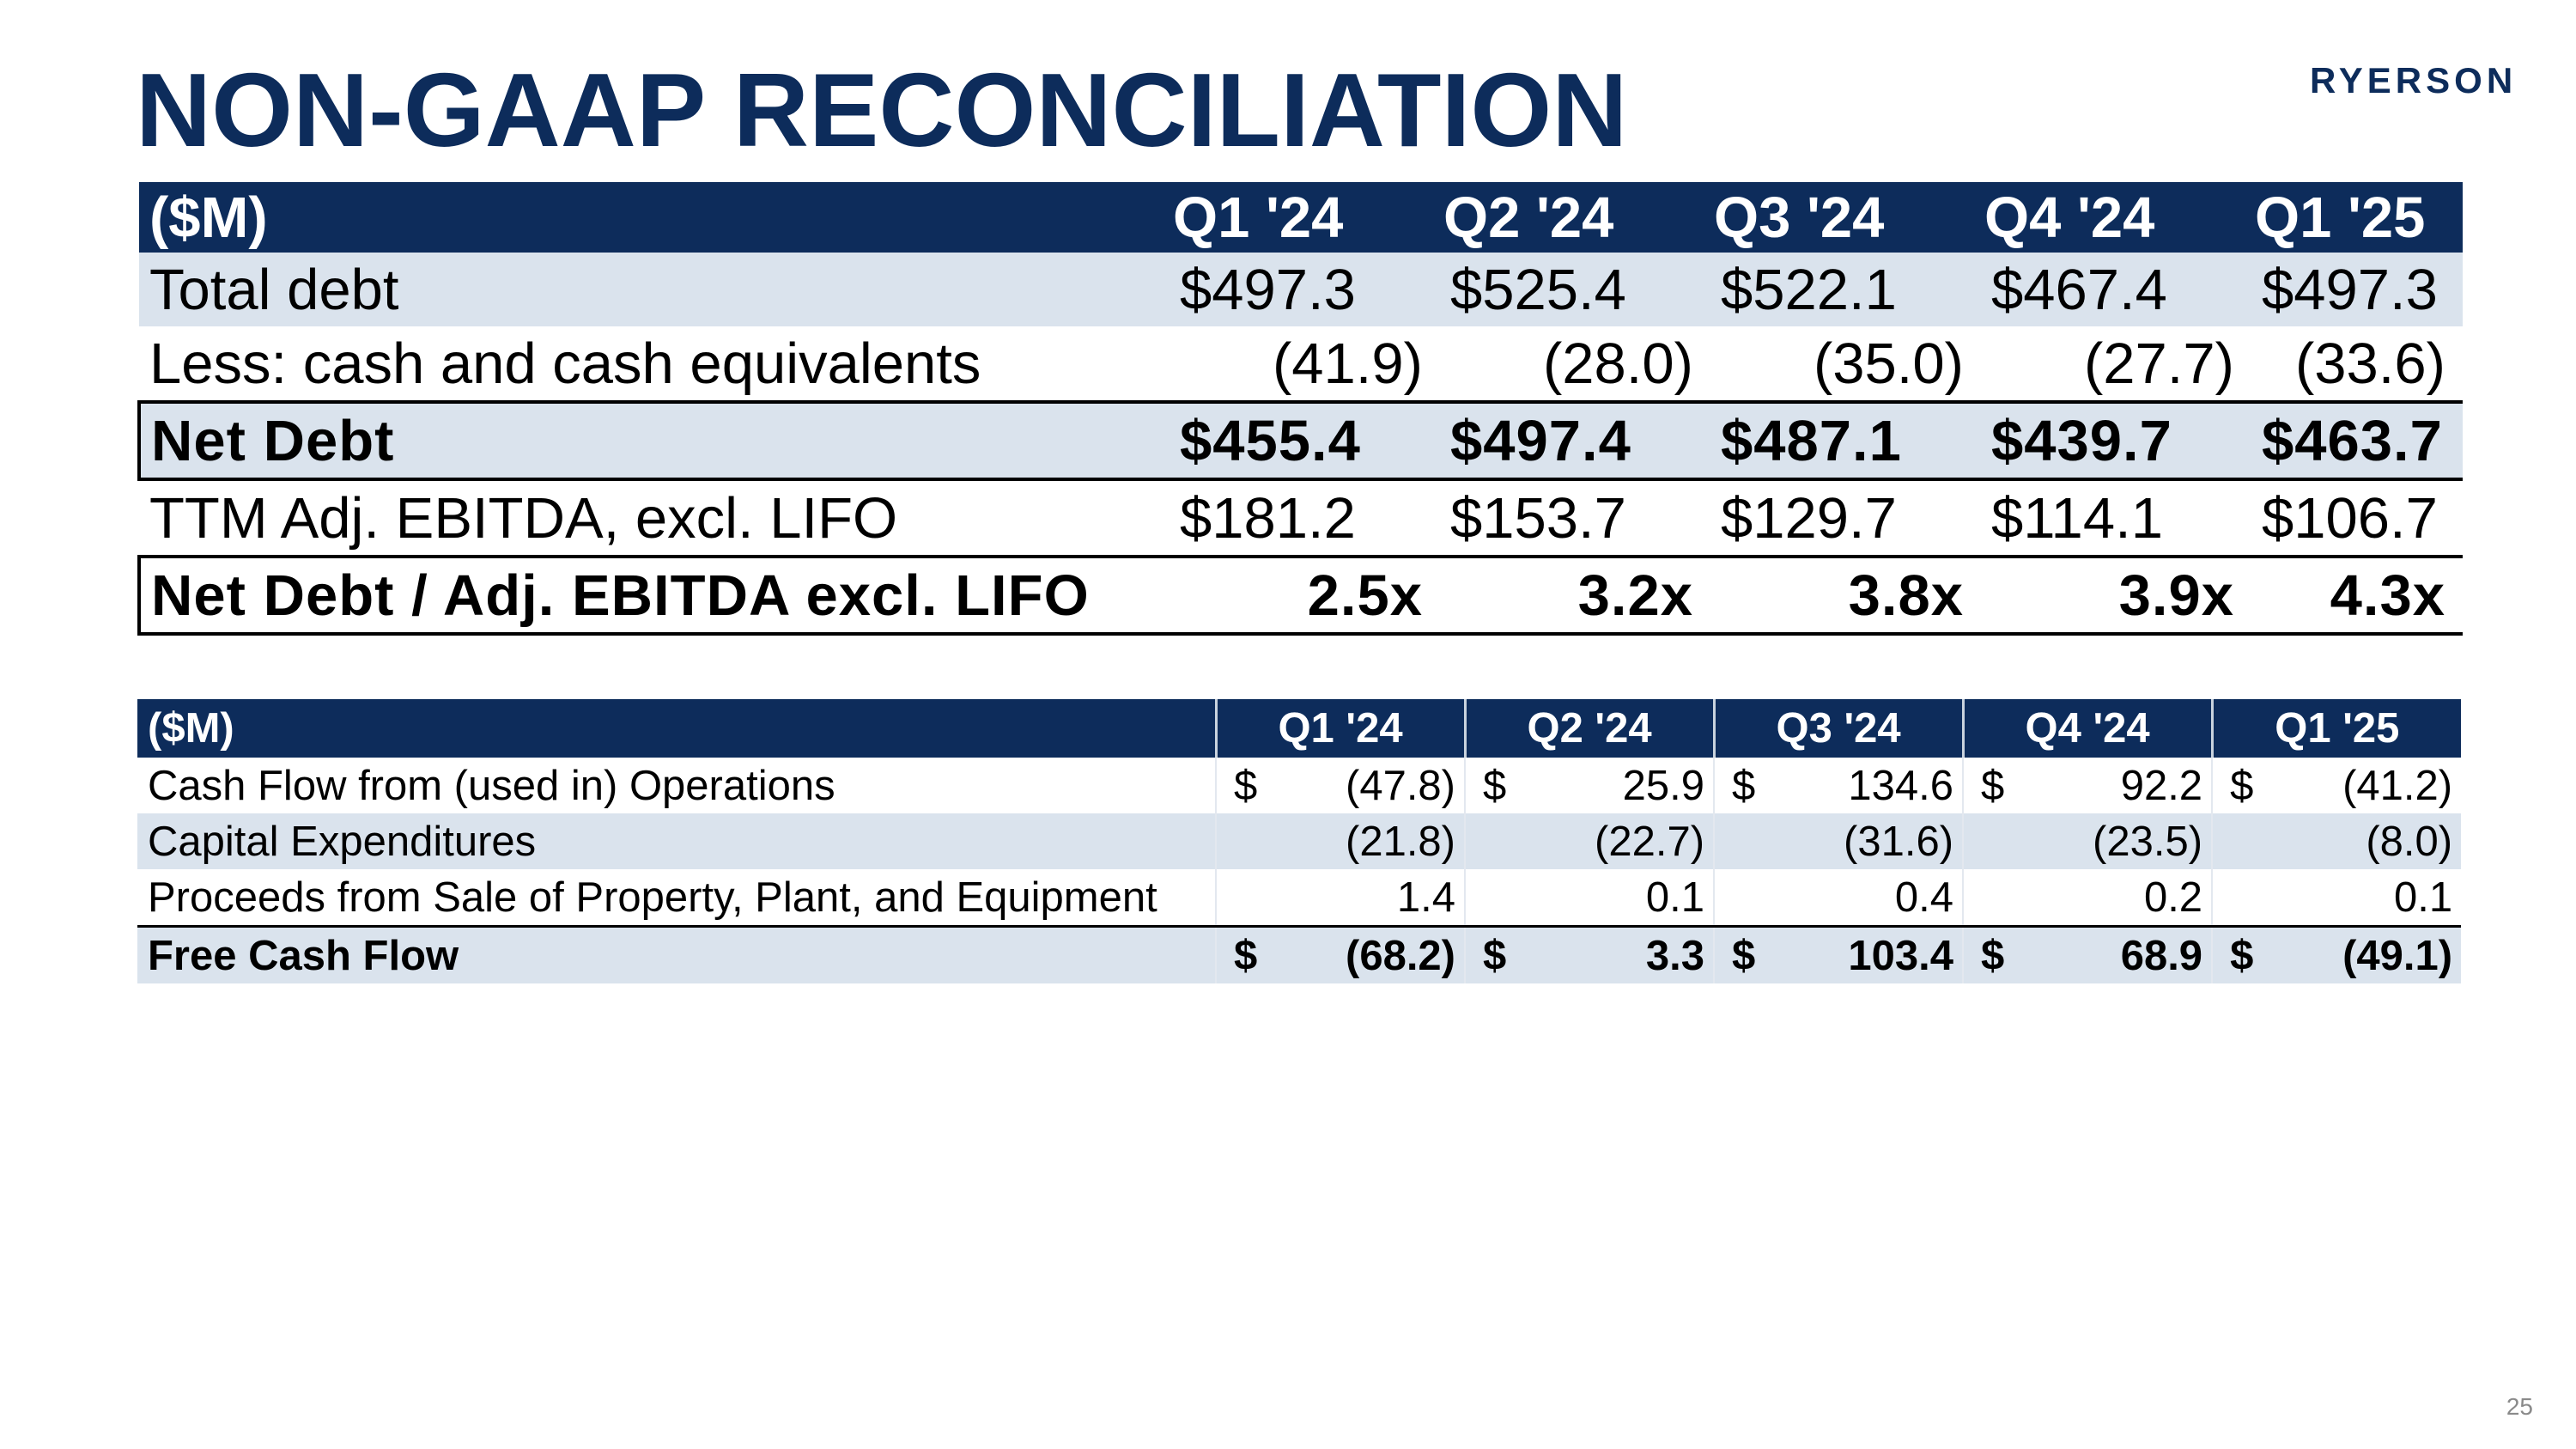 Image resolution: width=2576 pixels, height=1449 pixels. Describe the element at coordinates (2158, 363) in the screenshot. I see `cell-value: (27.7)` at that location.